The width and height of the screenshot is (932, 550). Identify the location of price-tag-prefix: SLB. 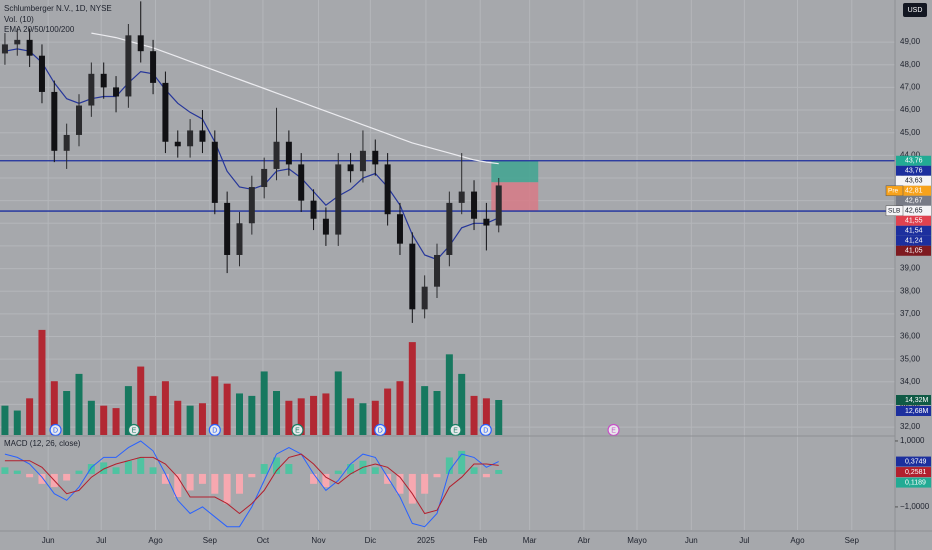
(894, 210).